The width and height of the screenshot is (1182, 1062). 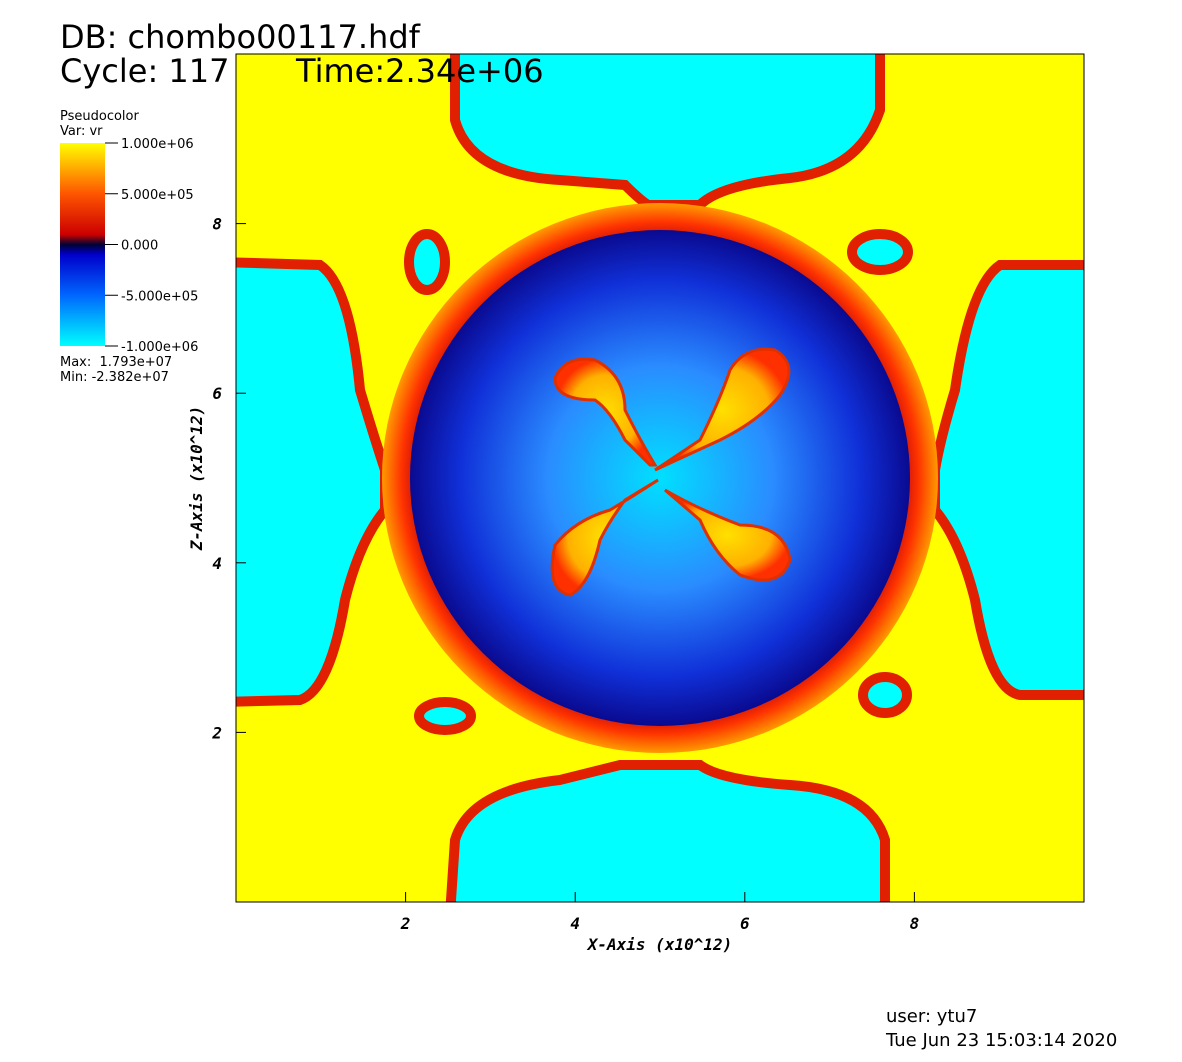 What do you see at coordinates (931, 1016) in the screenshot?
I see `user: user: ytu7` at bounding box center [931, 1016].